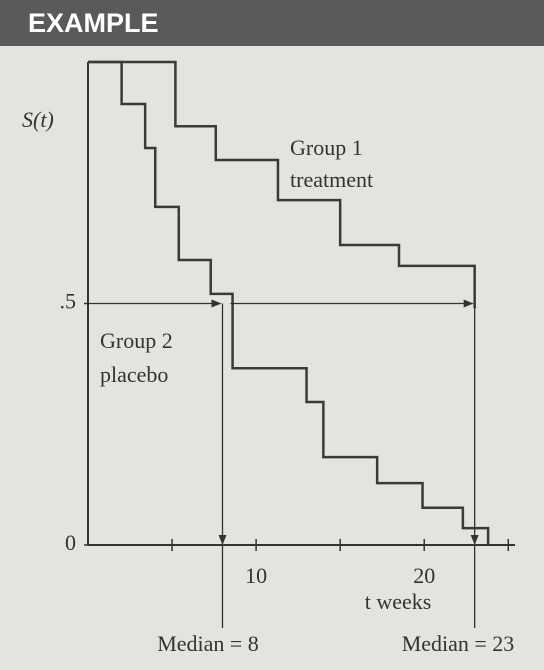  Describe the element at coordinates (458, 643) in the screenshot. I see `median-label: Median = 23` at that location.